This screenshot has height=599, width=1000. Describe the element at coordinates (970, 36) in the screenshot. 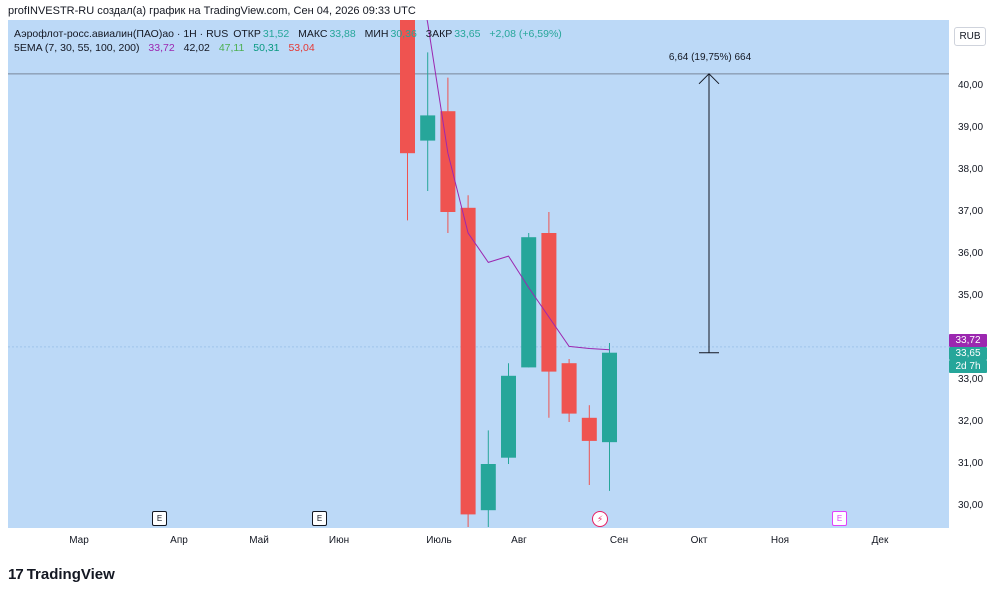

I see `currency-button: RUB` at that location.